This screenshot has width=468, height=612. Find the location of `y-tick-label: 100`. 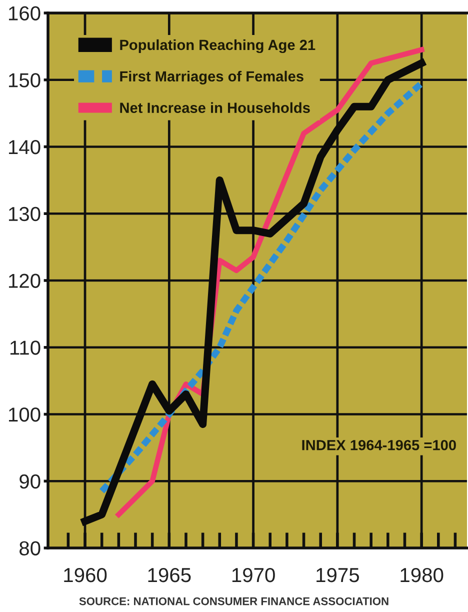

y-tick-label: 100 is located at coordinates (24, 414).